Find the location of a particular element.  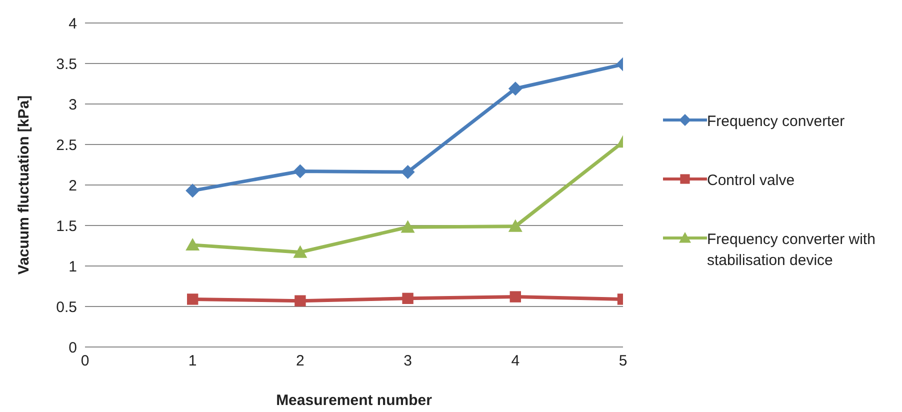

y-tick-label: 3.5 is located at coordinates (66, 64).